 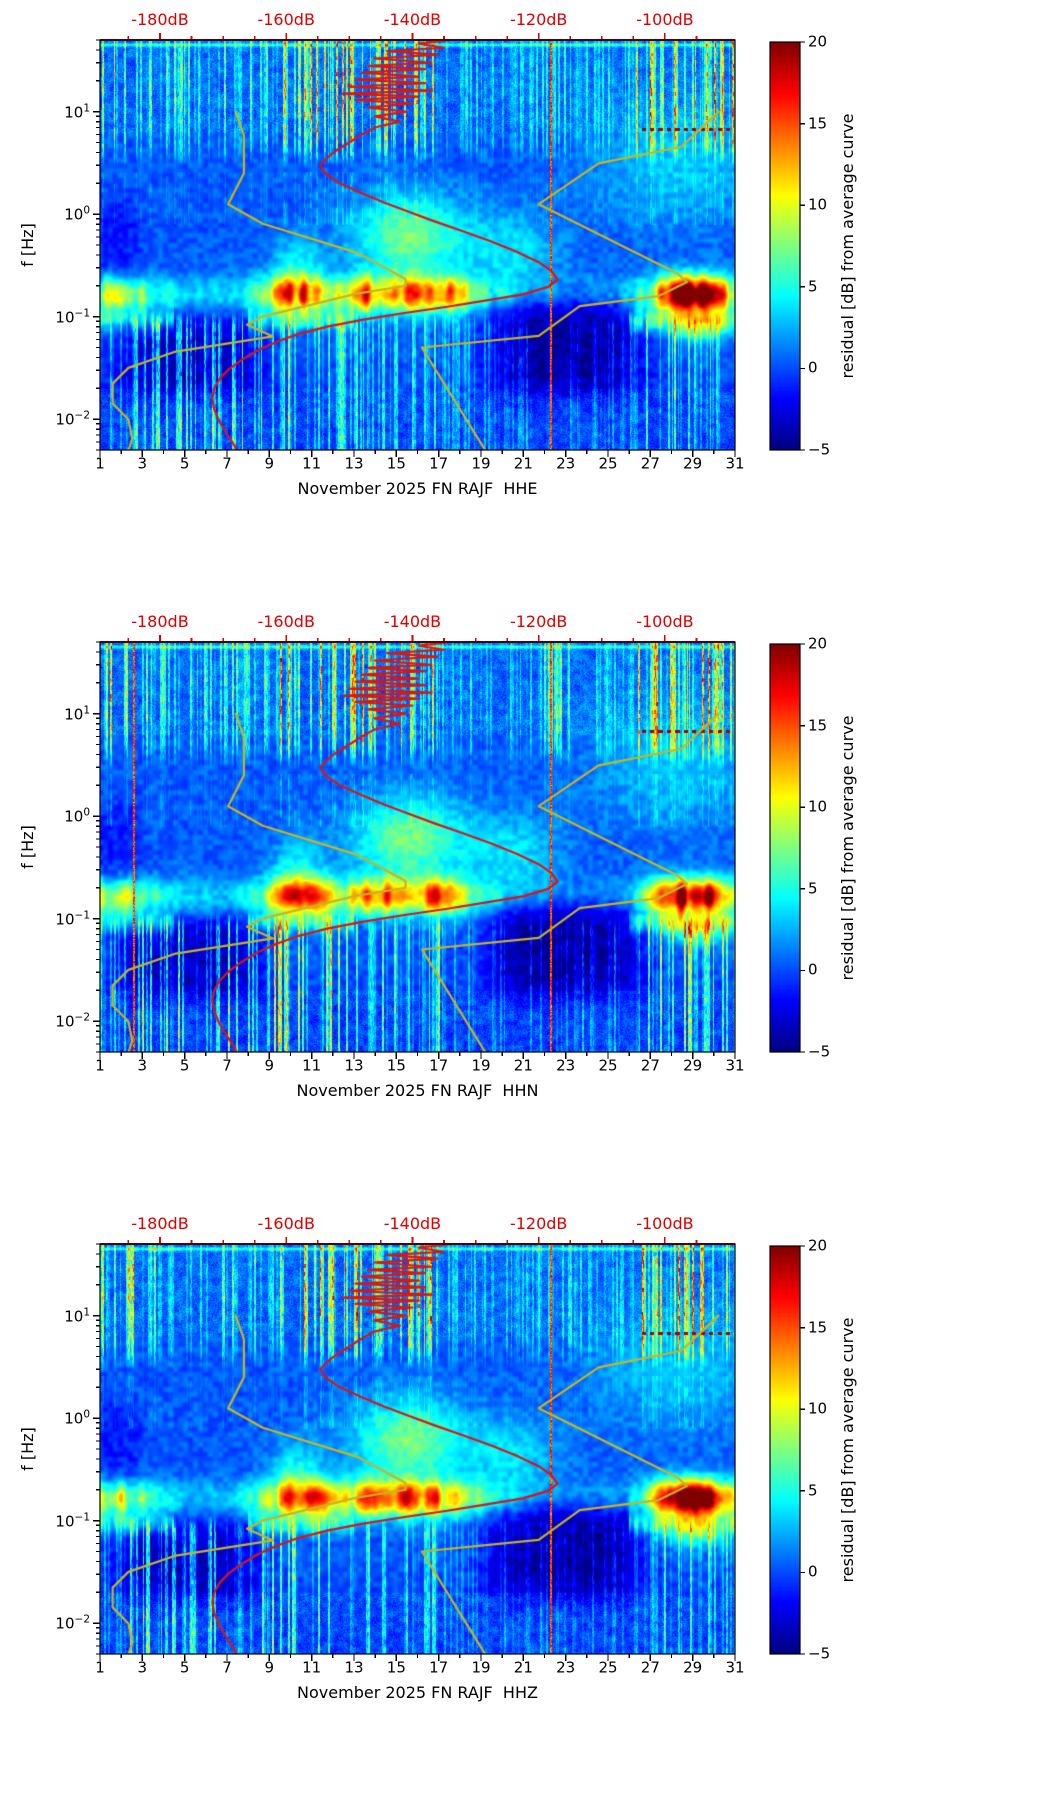 What do you see at coordinates (538, 1223) in the screenshot?
I see `top-db-tick-label: -120dB` at bounding box center [538, 1223].